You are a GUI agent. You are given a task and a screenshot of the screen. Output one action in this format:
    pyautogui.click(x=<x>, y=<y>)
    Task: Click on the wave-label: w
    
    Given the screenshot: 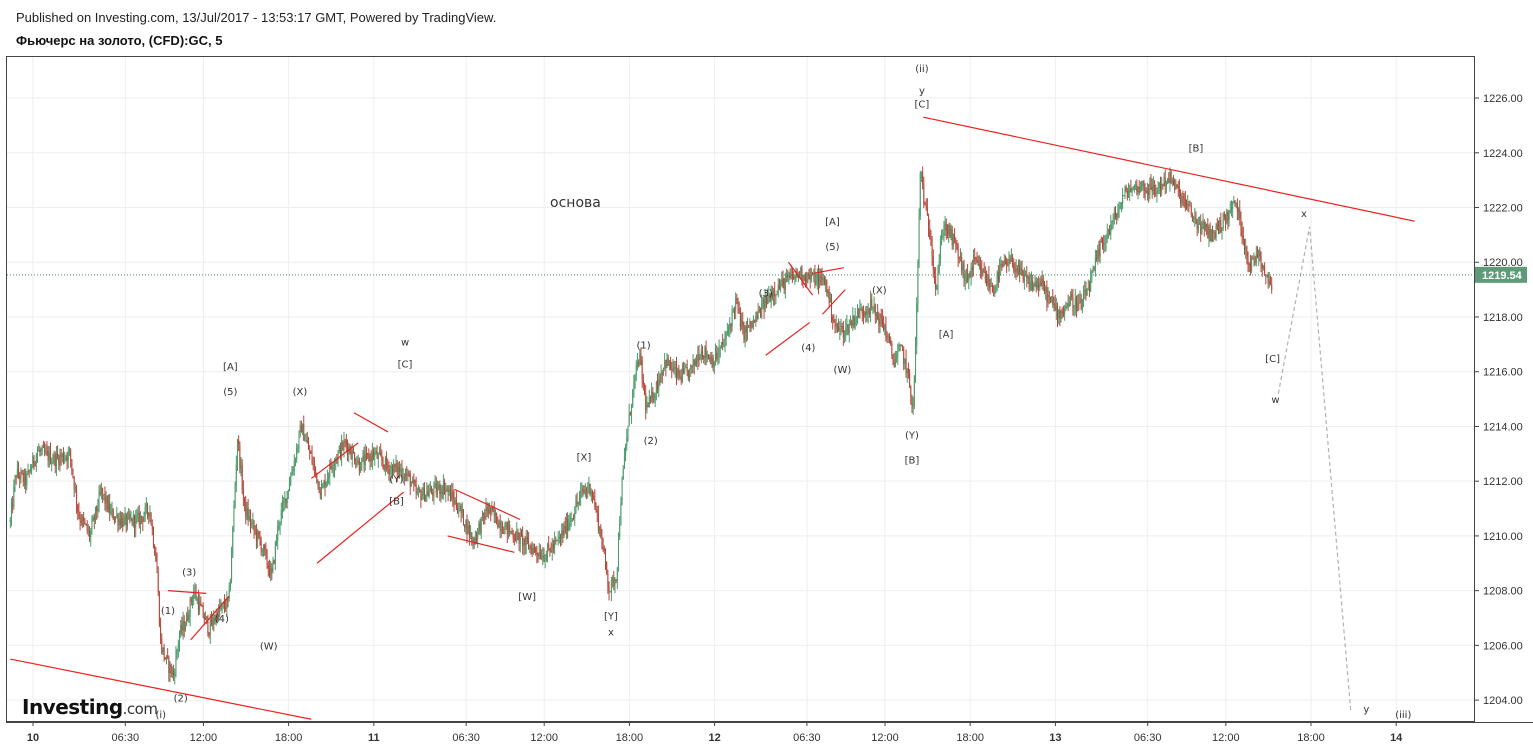 What is the action you would take?
    pyautogui.click(x=405, y=343)
    